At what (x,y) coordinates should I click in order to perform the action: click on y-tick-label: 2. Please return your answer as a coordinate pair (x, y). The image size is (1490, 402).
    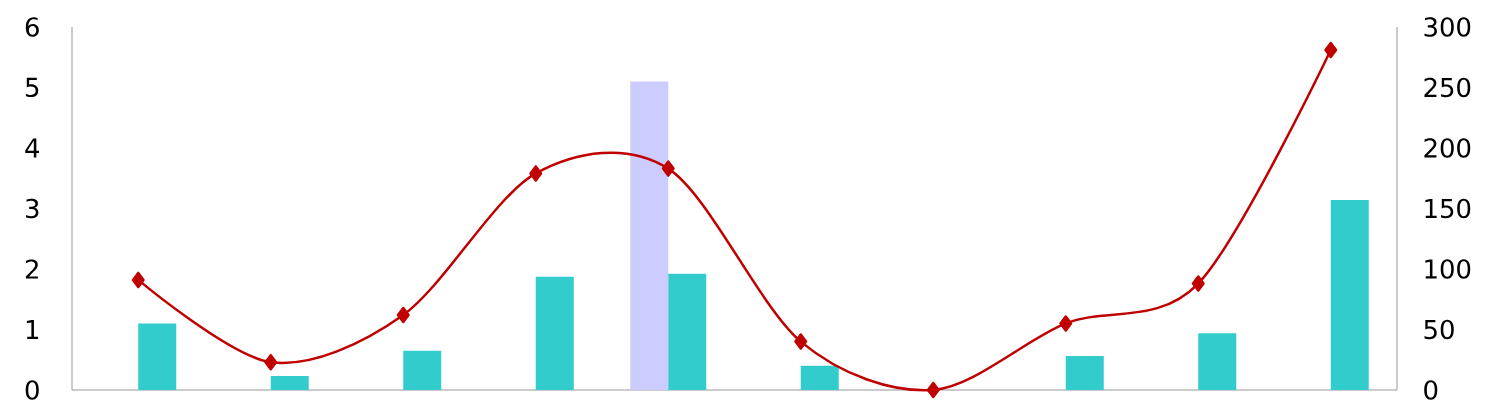
    Looking at the image, I should click on (31, 269).